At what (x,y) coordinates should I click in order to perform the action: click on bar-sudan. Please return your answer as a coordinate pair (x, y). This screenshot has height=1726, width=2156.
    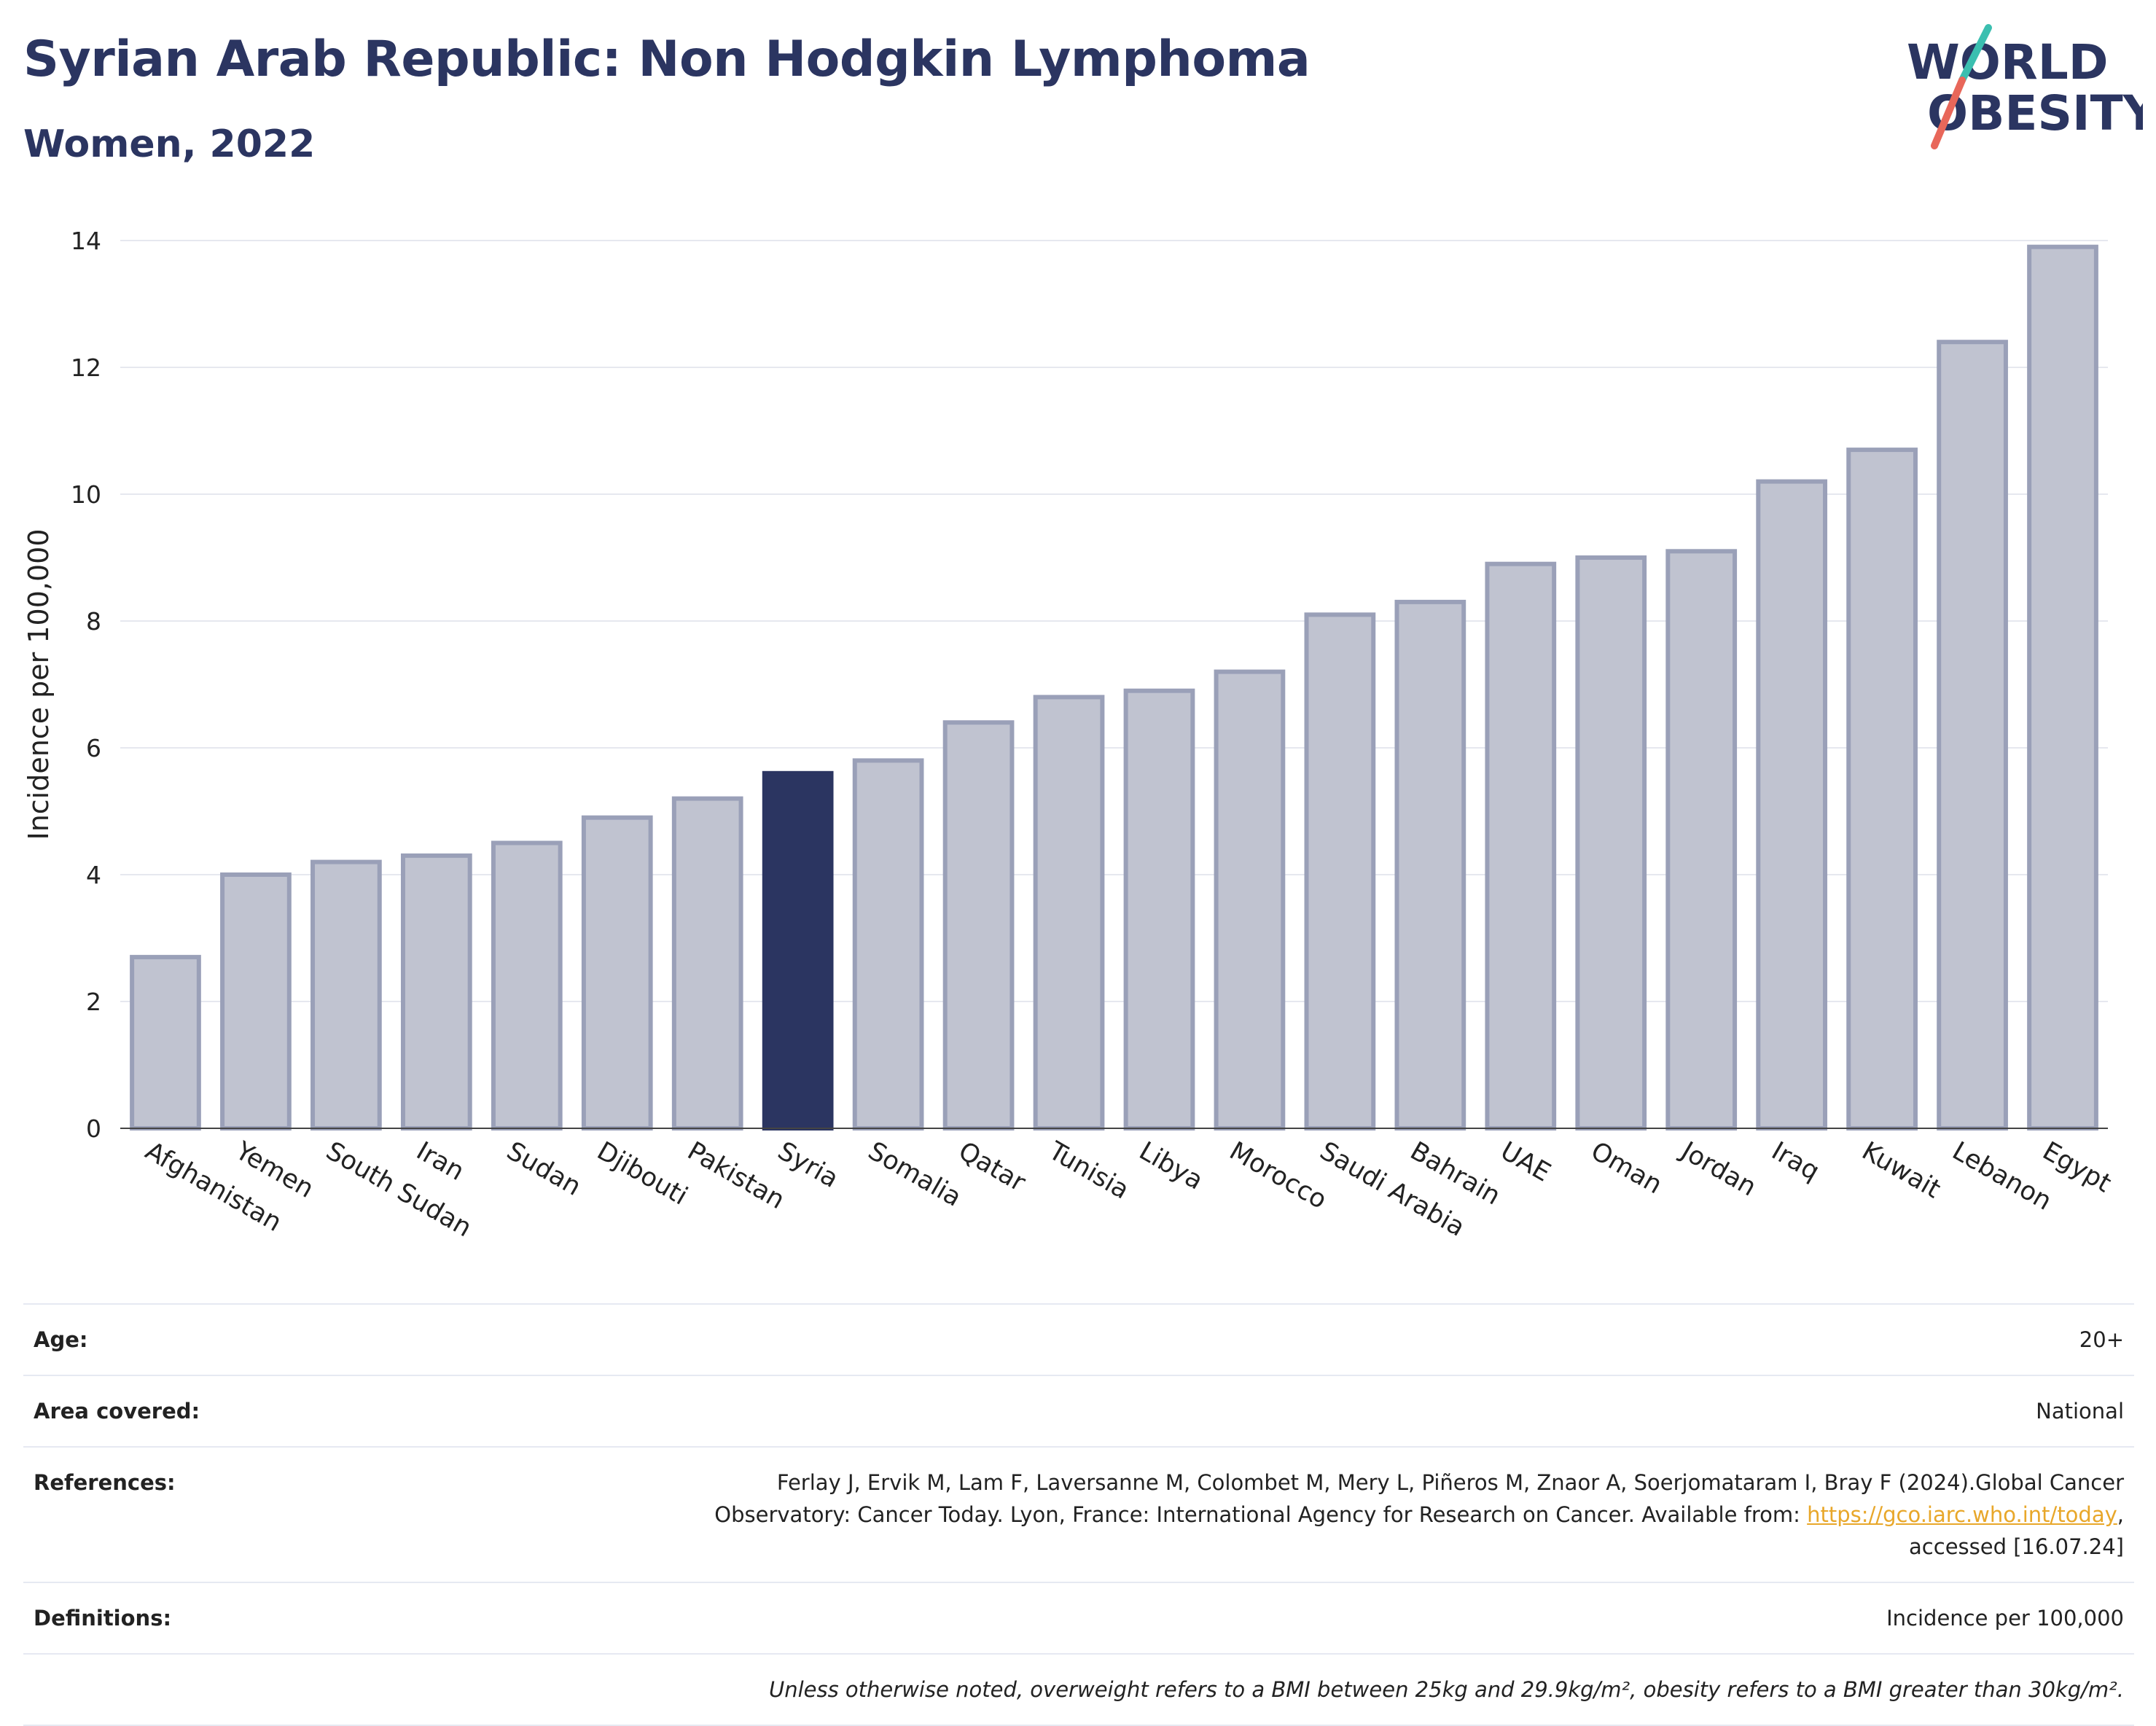
    Looking at the image, I should click on (527, 985).